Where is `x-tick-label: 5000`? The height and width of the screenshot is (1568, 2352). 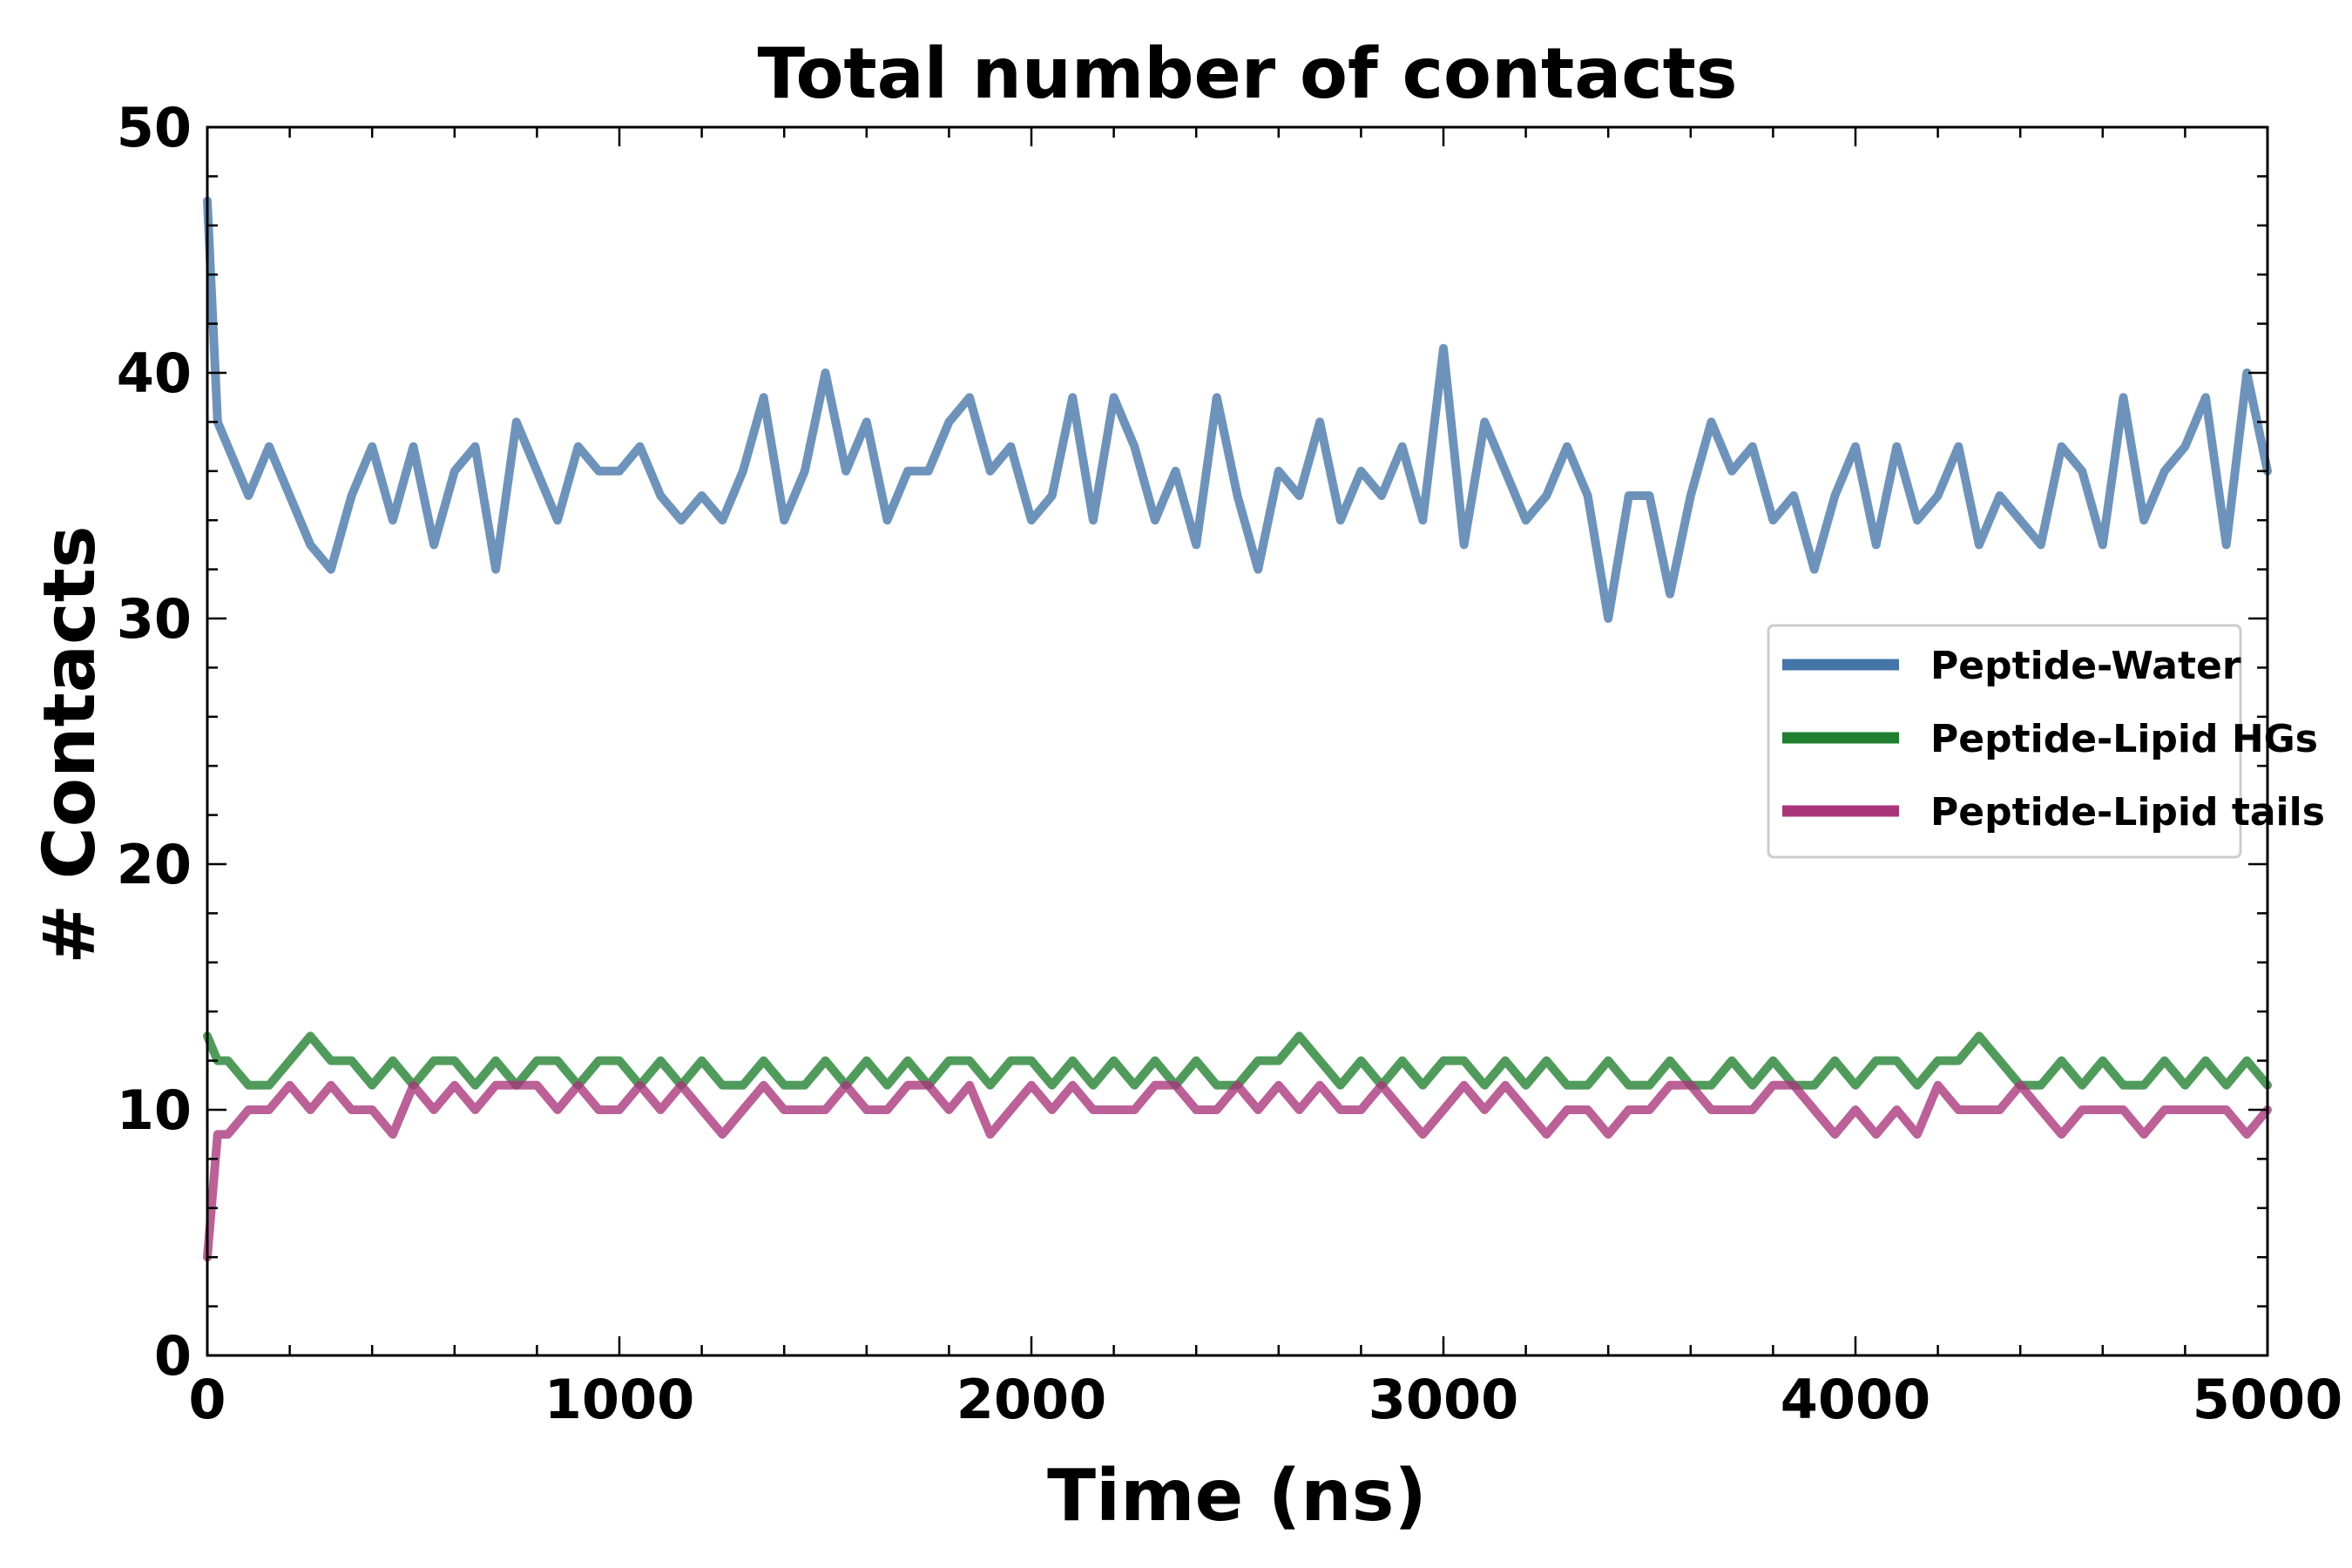 x-tick-label: 5000 is located at coordinates (2268, 1399).